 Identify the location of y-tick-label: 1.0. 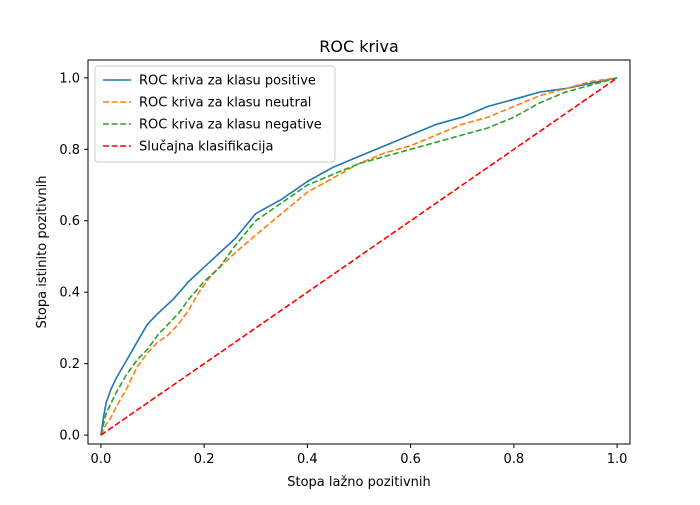
(69, 78).